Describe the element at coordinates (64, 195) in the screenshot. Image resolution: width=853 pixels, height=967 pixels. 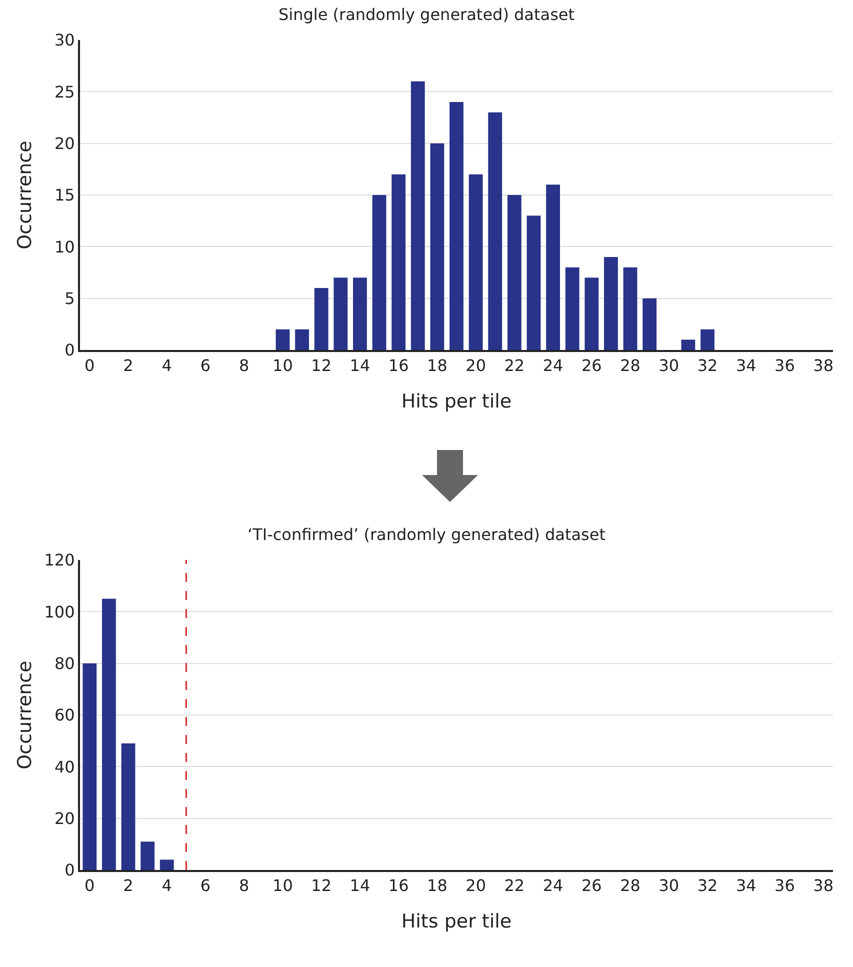
I see `y-tick-label: 15` at that location.